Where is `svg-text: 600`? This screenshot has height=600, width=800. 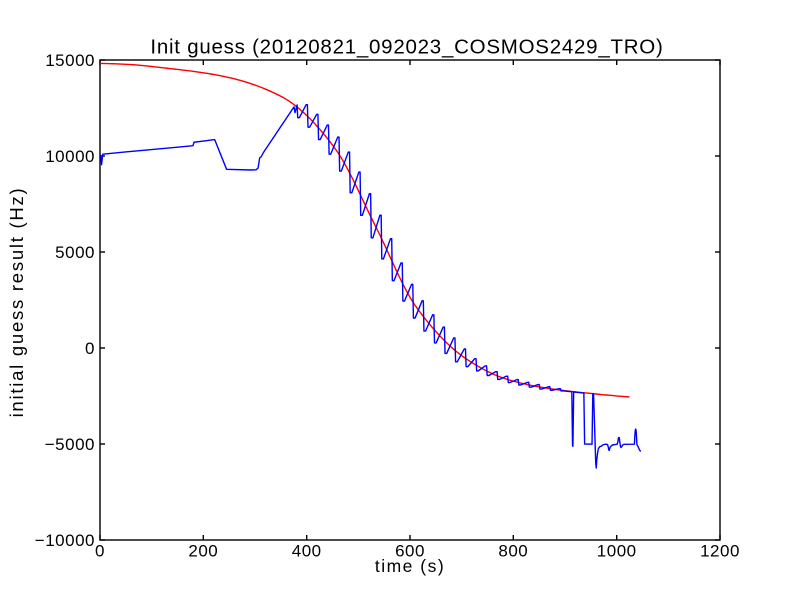
svg-text: 600 is located at coordinates (410, 551).